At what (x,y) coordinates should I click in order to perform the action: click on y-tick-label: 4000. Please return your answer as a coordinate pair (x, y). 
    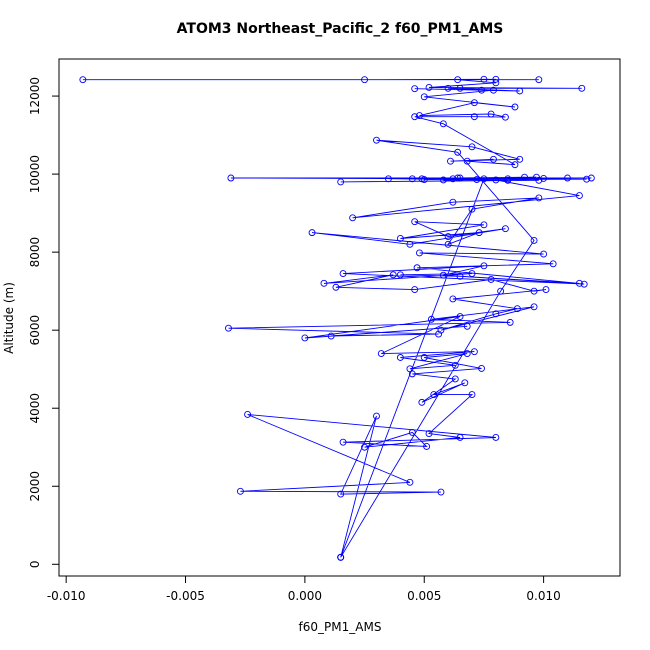
    Looking at the image, I should click on (35, 408).